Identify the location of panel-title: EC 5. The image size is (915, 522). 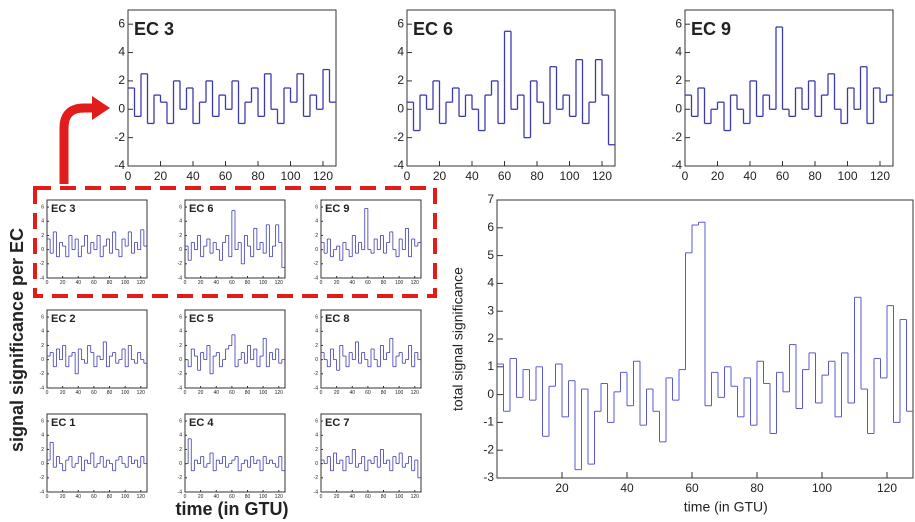
(201, 319).